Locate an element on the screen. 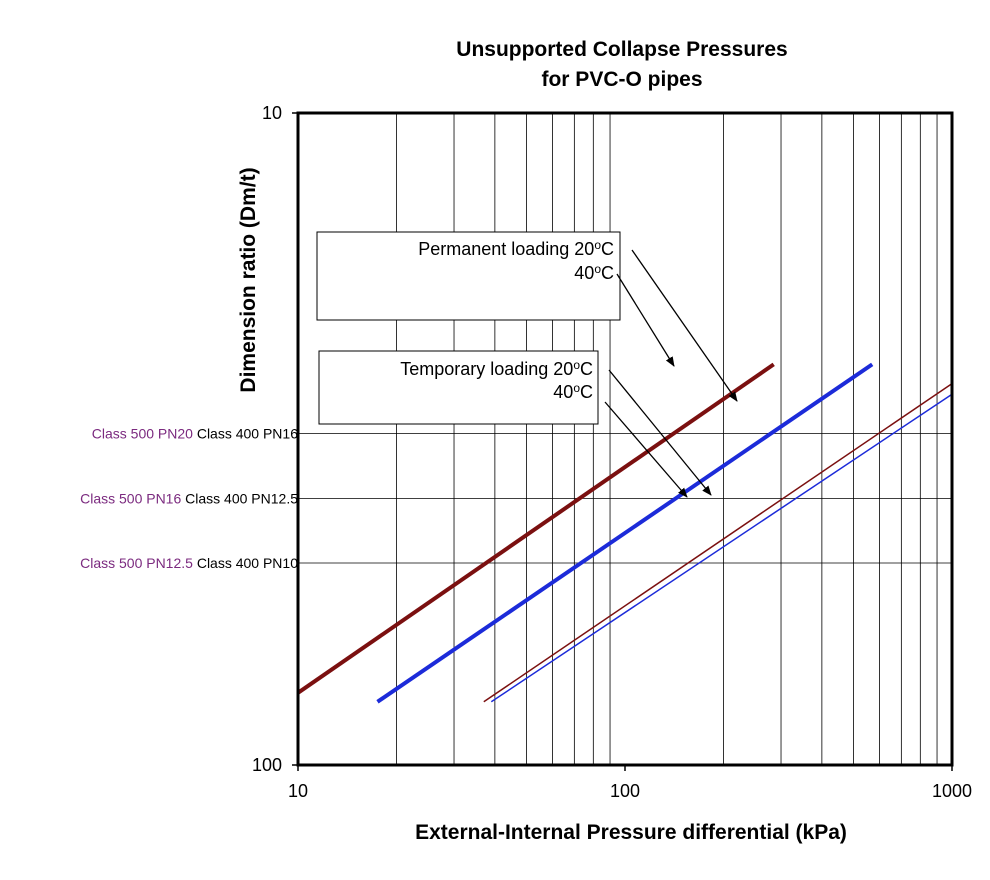 The image size is (990, 880). annotation-permanent-line1: Permanent loading 20 is located at coordinates (506, 249).